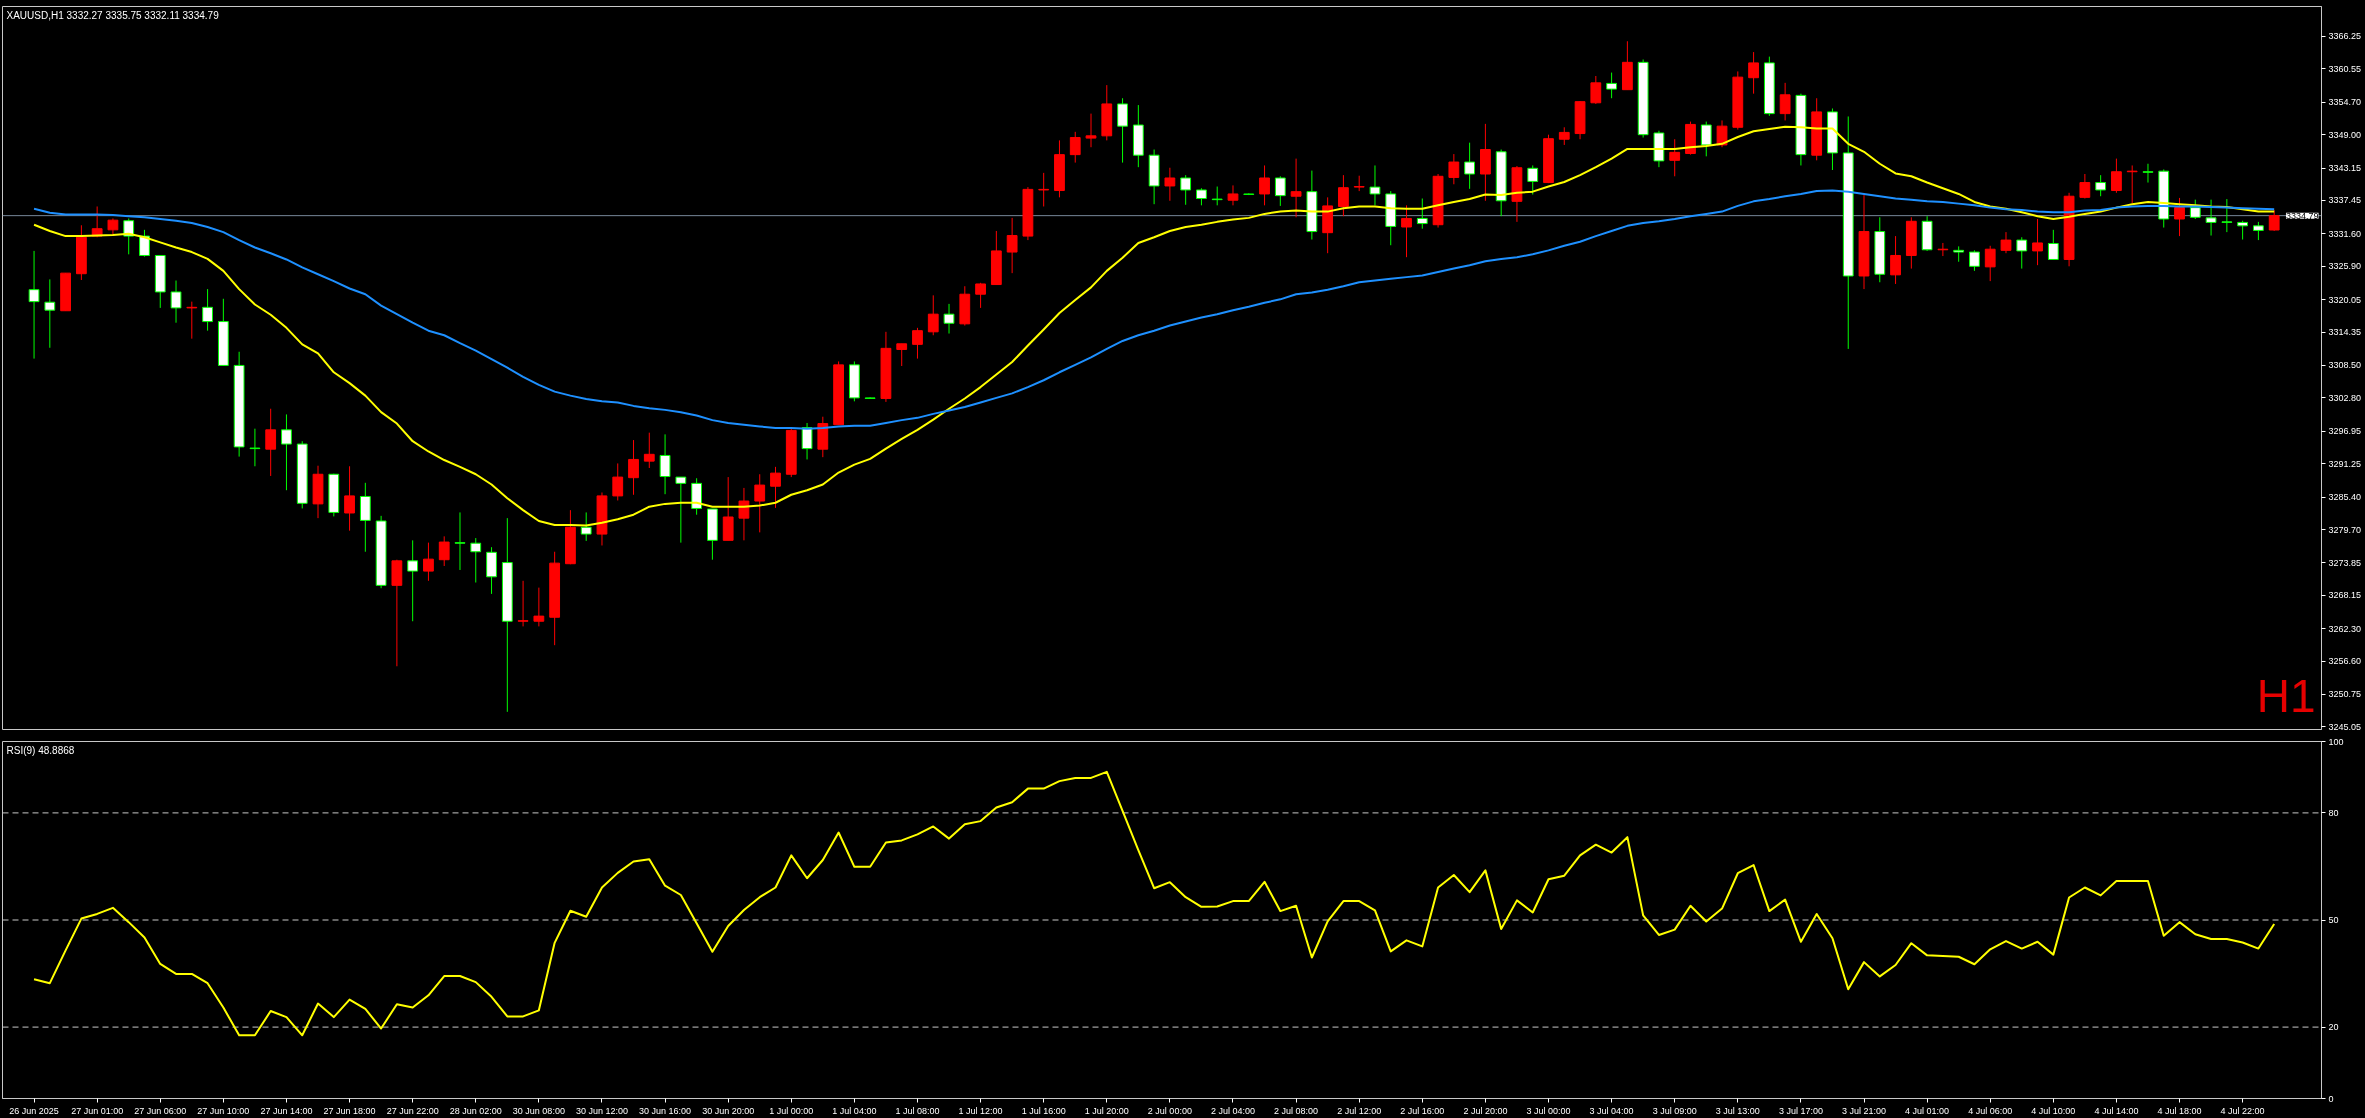 The height and width of the screenshot is (1118, 2365). I want to click on y-tick-label: 0, so click(2331, 1098).